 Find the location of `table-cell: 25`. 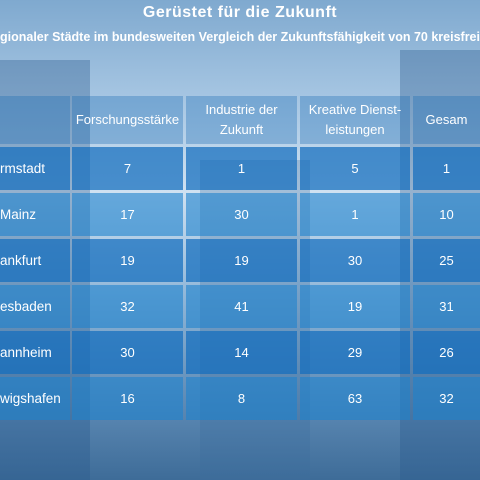

table-cell: 25 is located at coordinates (446, 260).